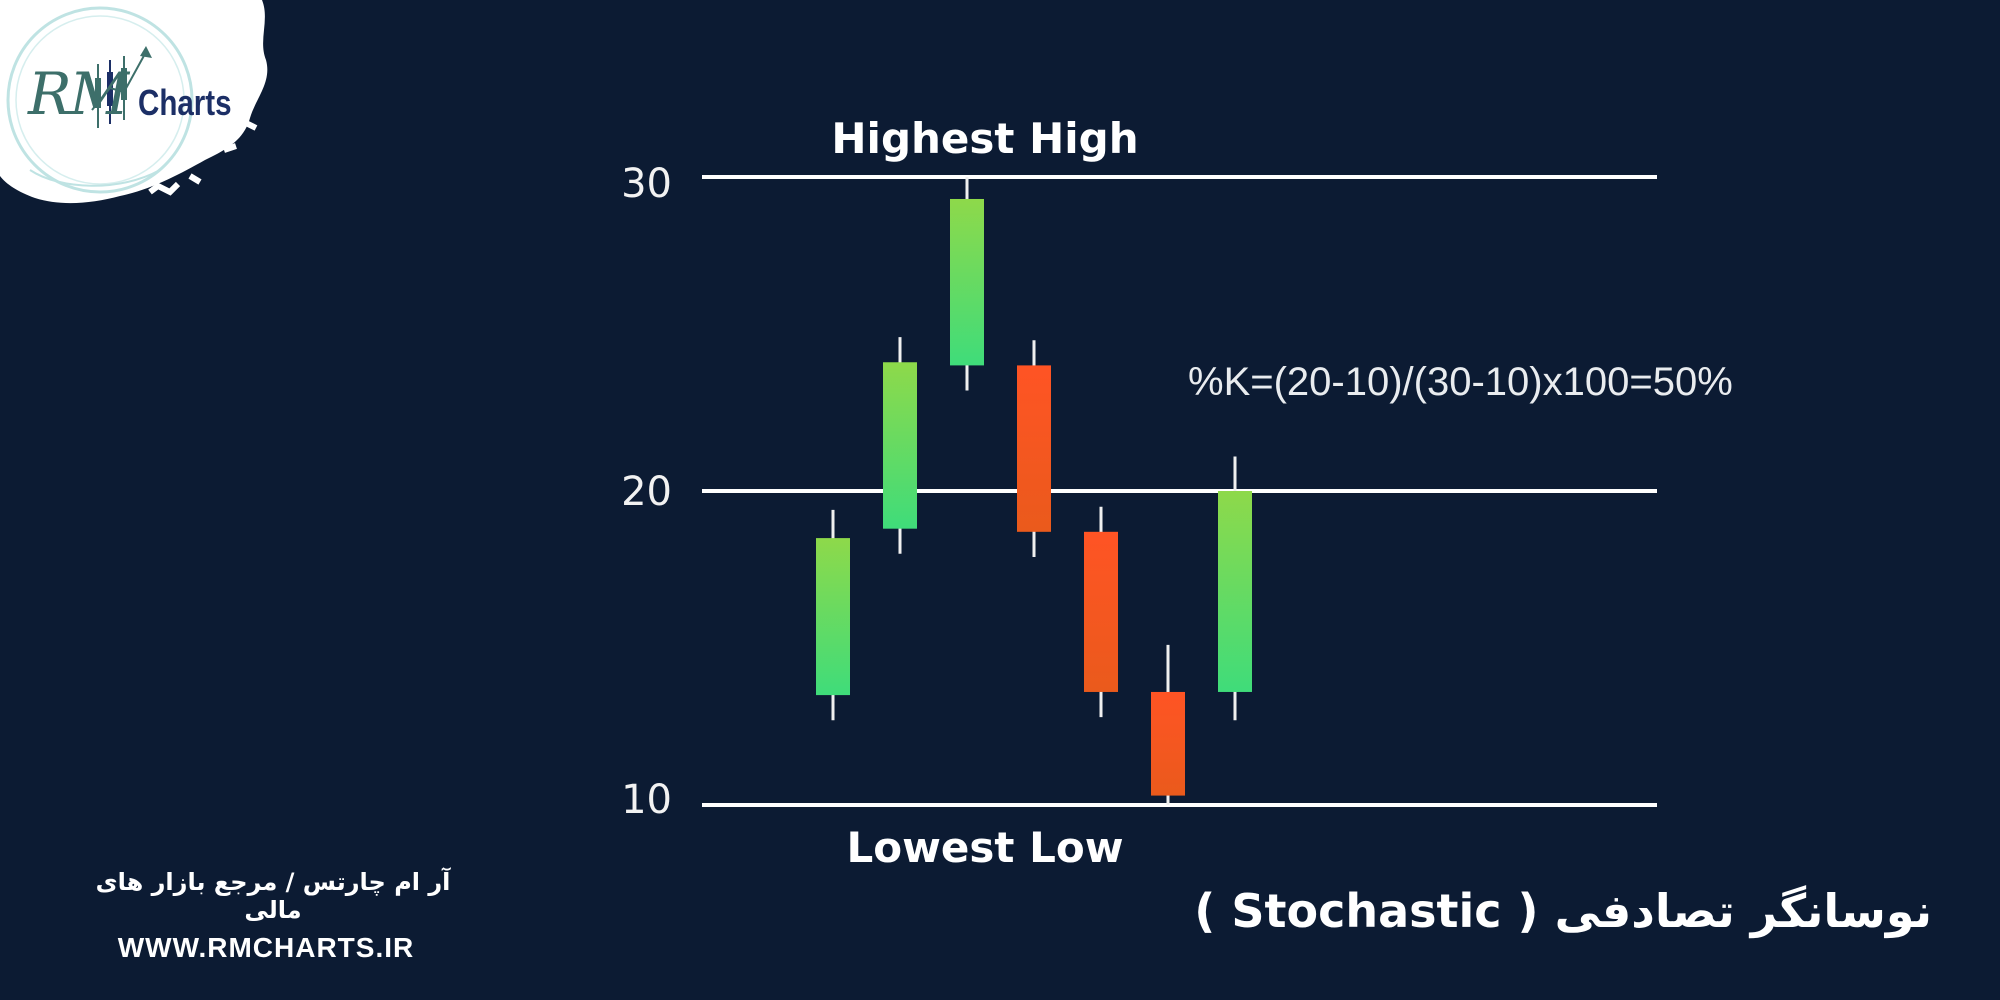  What do you see at coordinates (646, 492) in the screenshot?
I see `y-tick-label-20: 20` at bounding box center [646, 492].